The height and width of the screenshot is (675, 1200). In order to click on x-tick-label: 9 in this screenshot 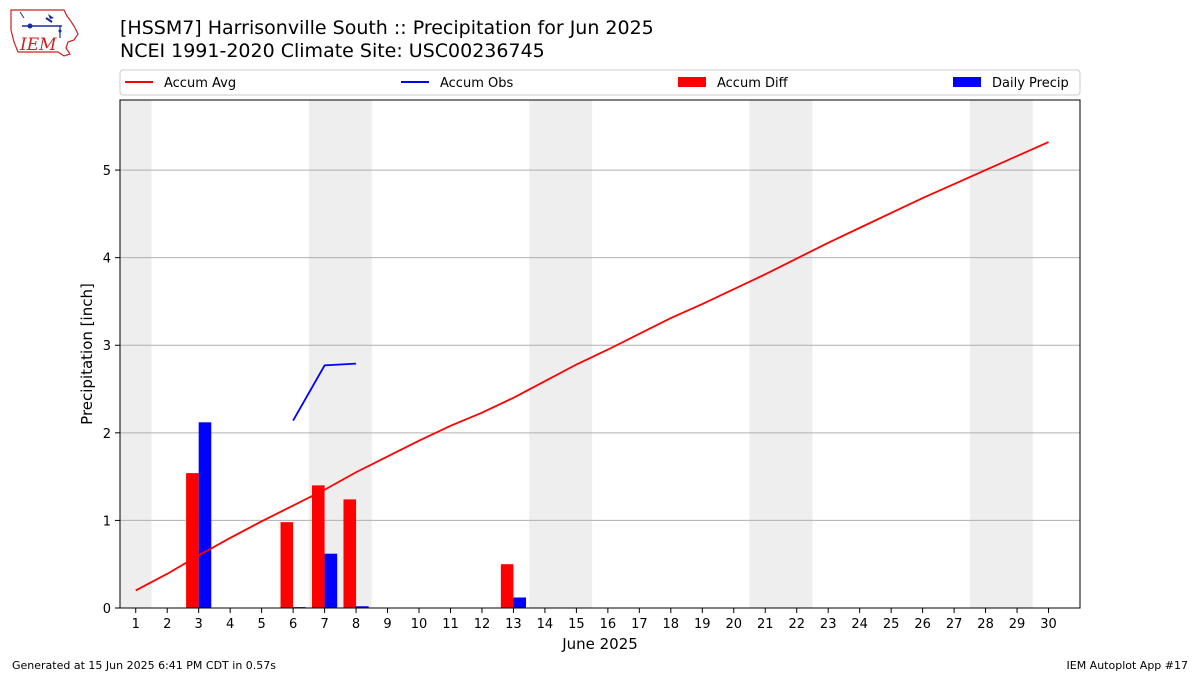, I will do `click(387, 624)`.